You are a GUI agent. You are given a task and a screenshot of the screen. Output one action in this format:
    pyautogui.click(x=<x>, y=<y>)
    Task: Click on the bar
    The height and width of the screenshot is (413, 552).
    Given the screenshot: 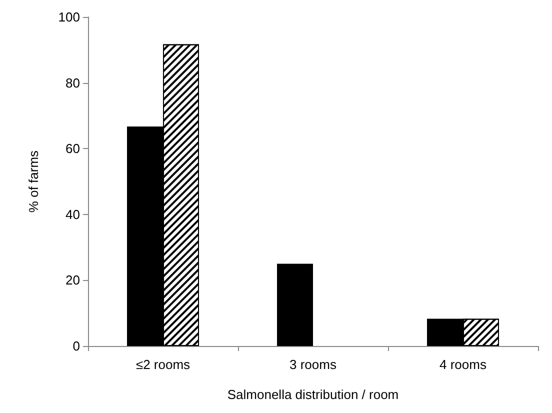 What is the action you would take?
    pyautogui.click(x=295, y=305)
    